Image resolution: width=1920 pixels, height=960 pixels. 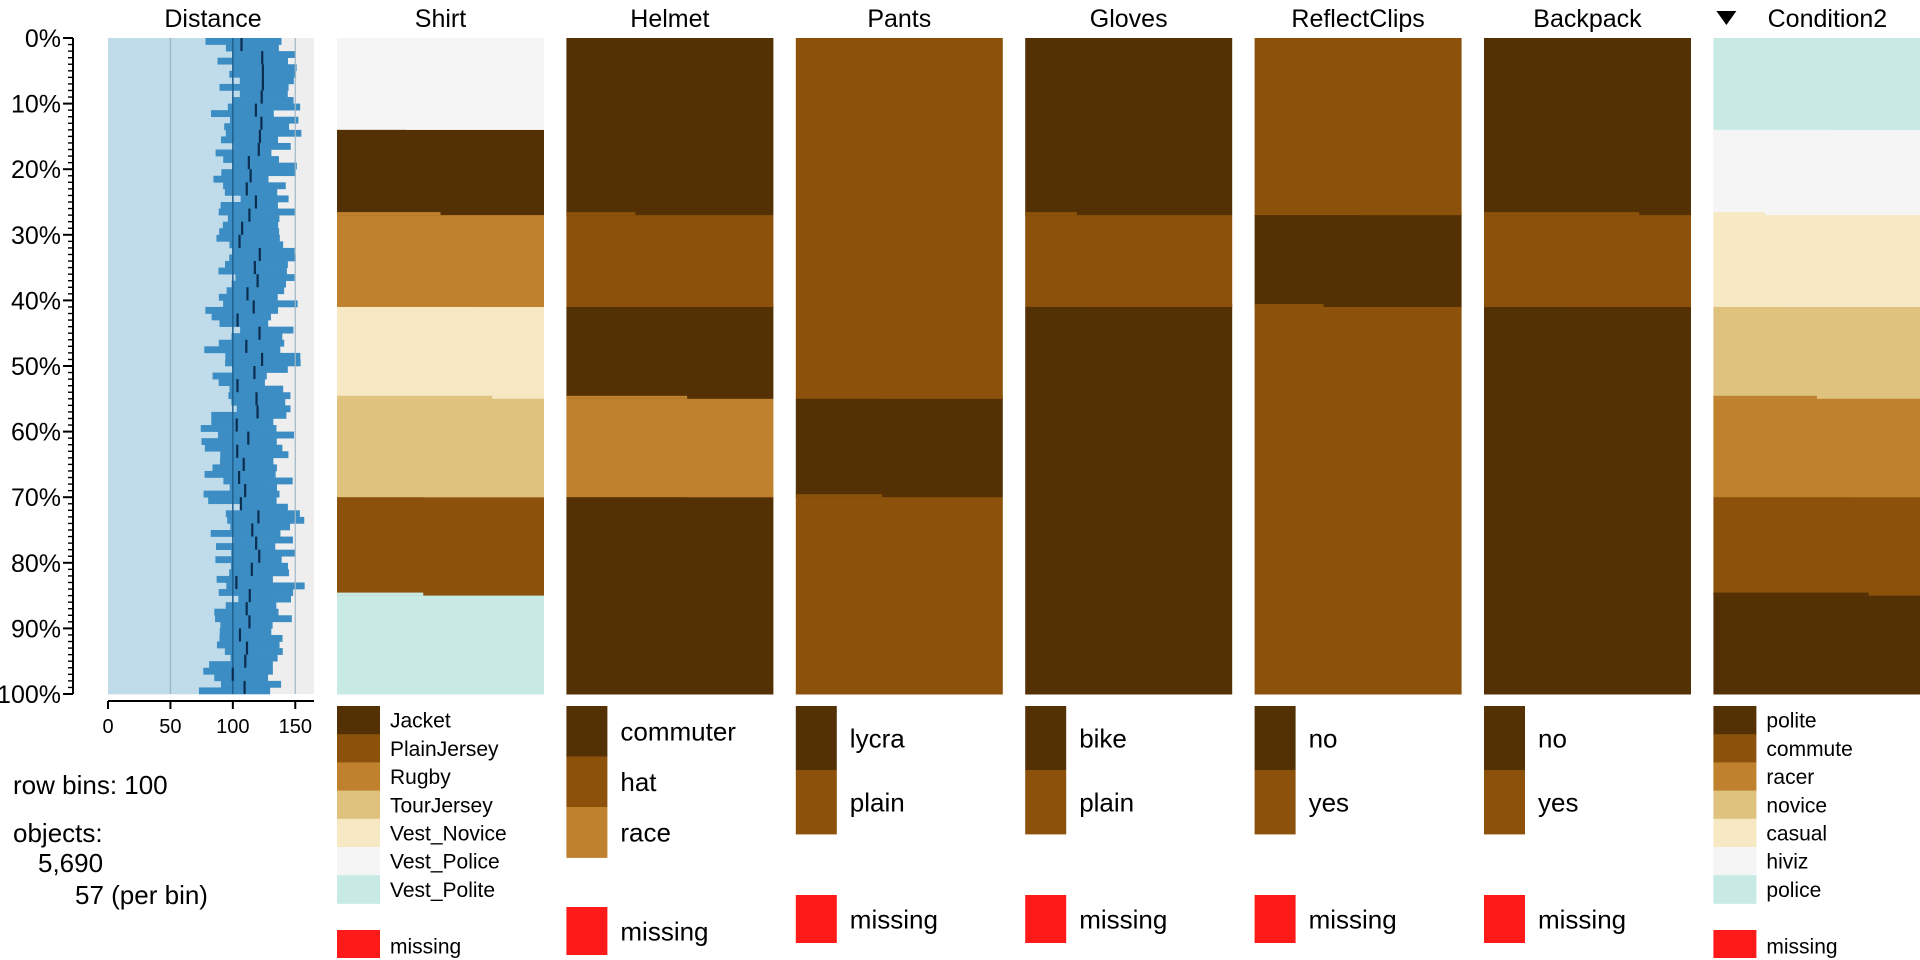 I want to click on legend-label-shirt-vest-polite: Vest_Polite, so click(x=442, y=890).